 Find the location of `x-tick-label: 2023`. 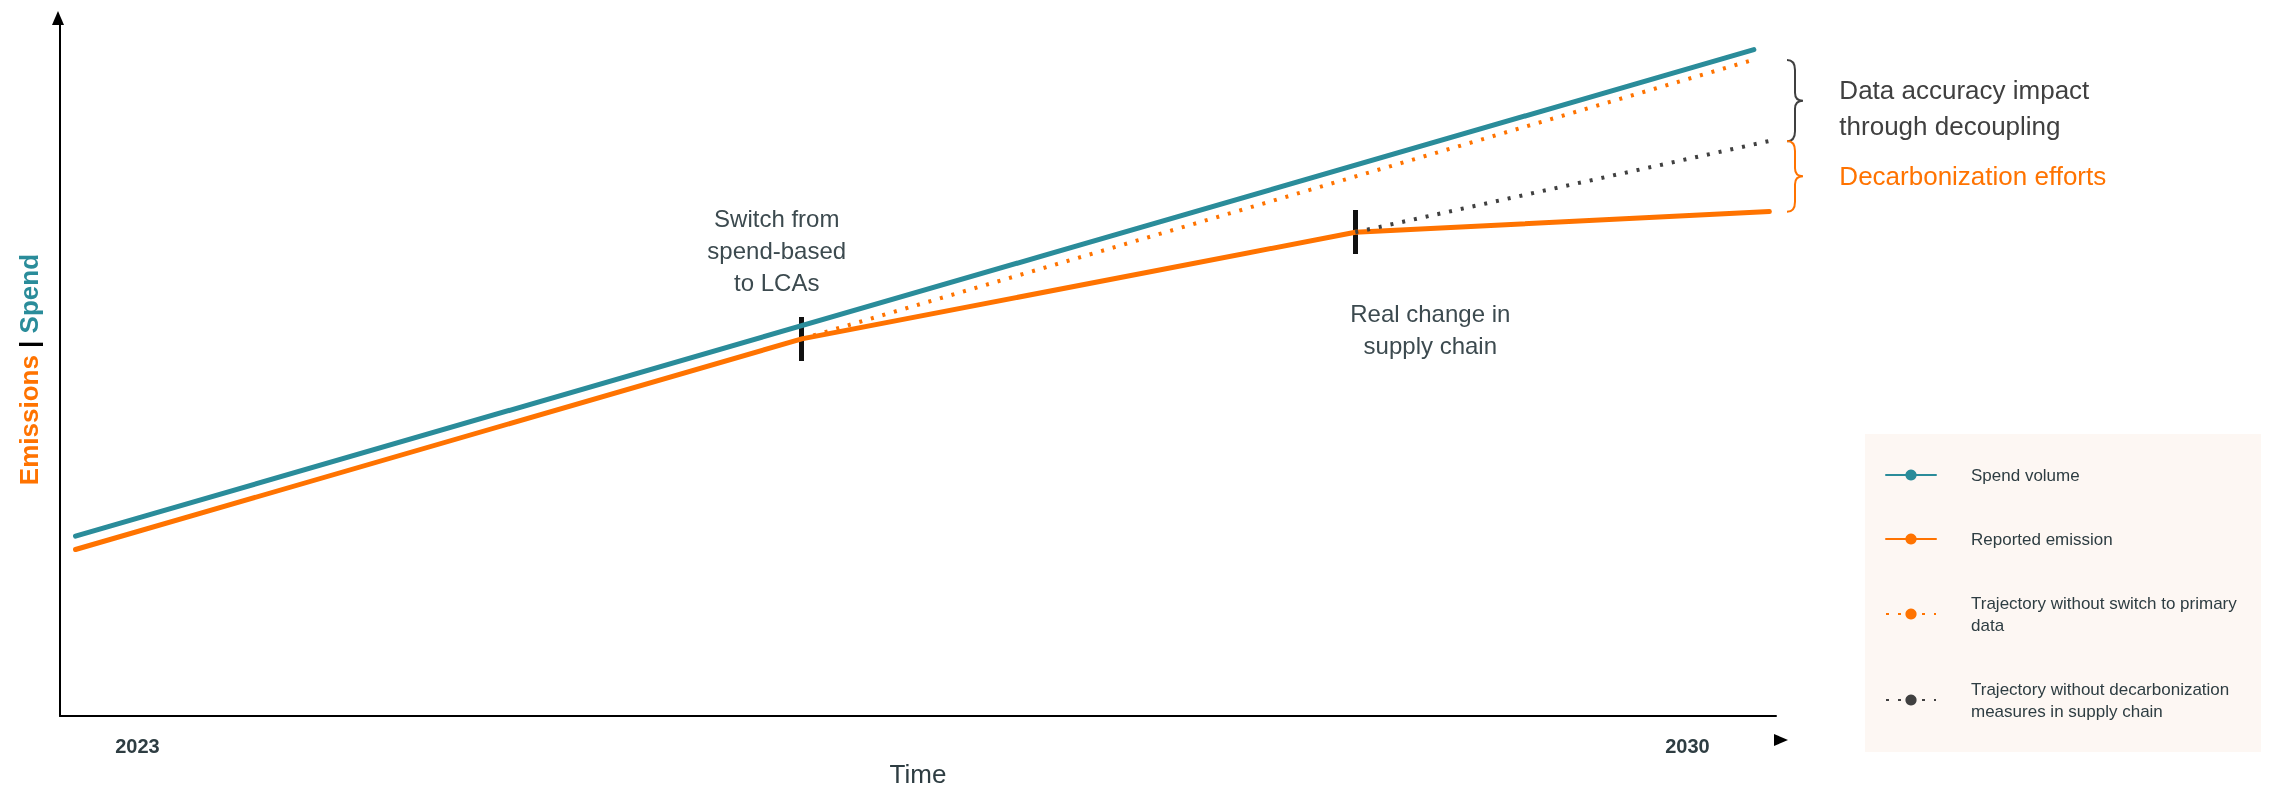

x-tick-label: 2023 is located at coordinates (137, 746).